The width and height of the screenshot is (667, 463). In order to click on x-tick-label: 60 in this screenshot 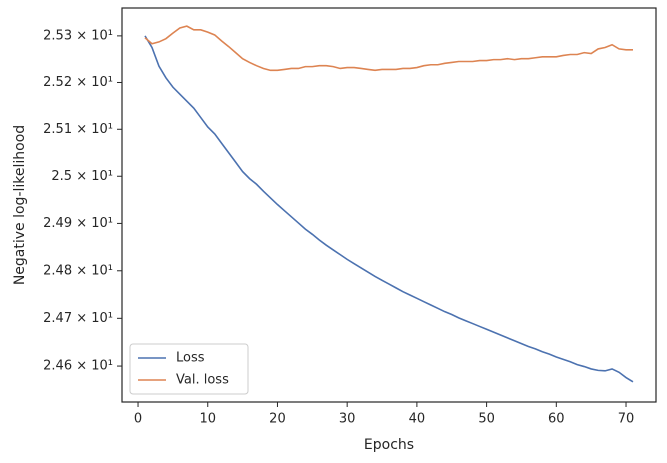, I will do `click(556, 419)`.